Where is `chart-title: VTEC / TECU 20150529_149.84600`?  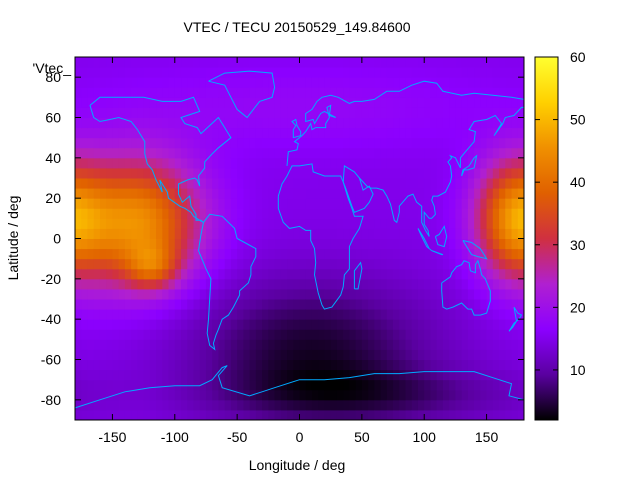
chart-title: VTEC / TECU 20150529_149.84600 is located at coordinates (296, 27).